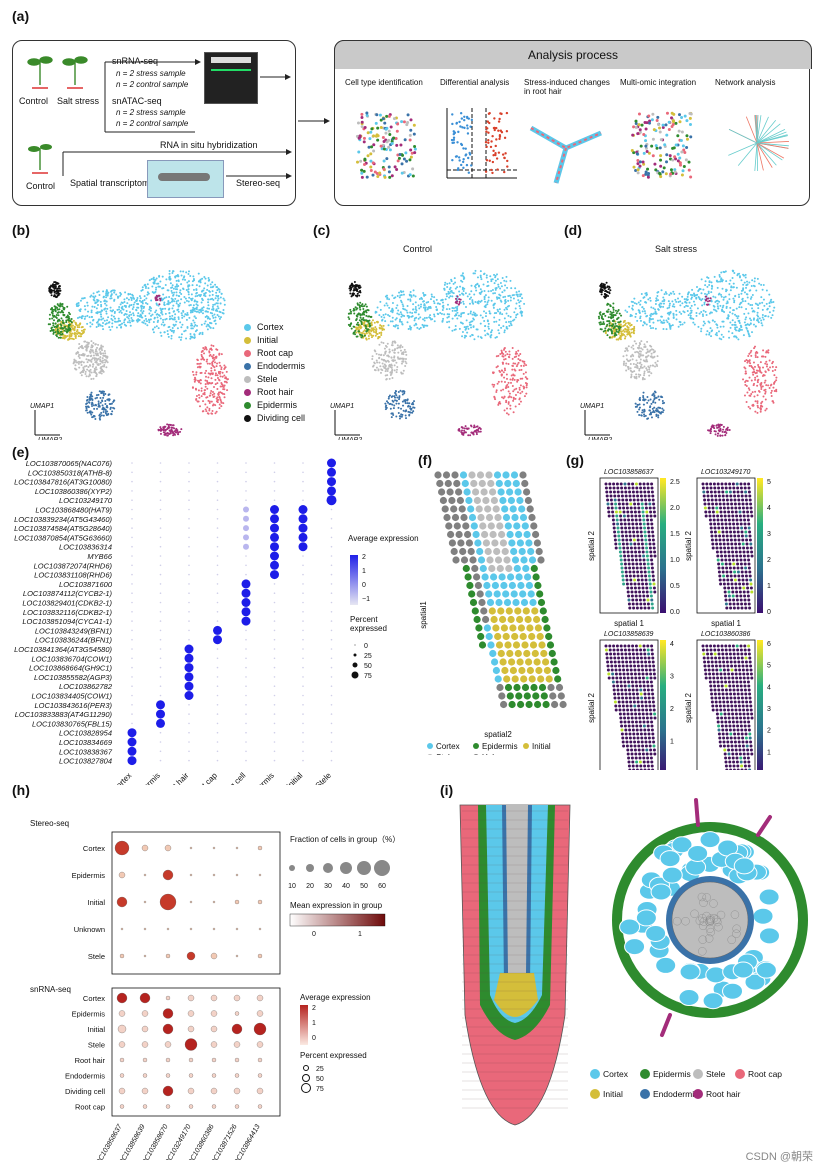  I want to click on volcano-point, so click(487, 160).